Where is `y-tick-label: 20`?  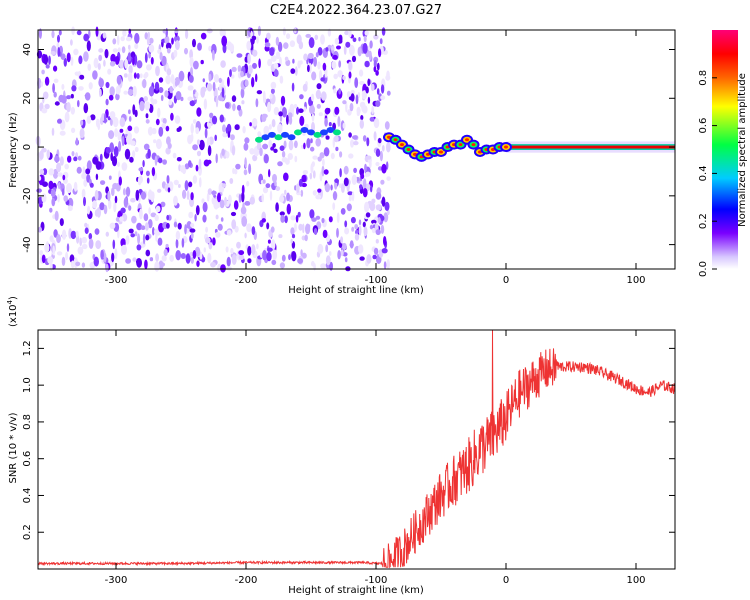
y-tick-label: 20 is located at coordinates (27, 98).